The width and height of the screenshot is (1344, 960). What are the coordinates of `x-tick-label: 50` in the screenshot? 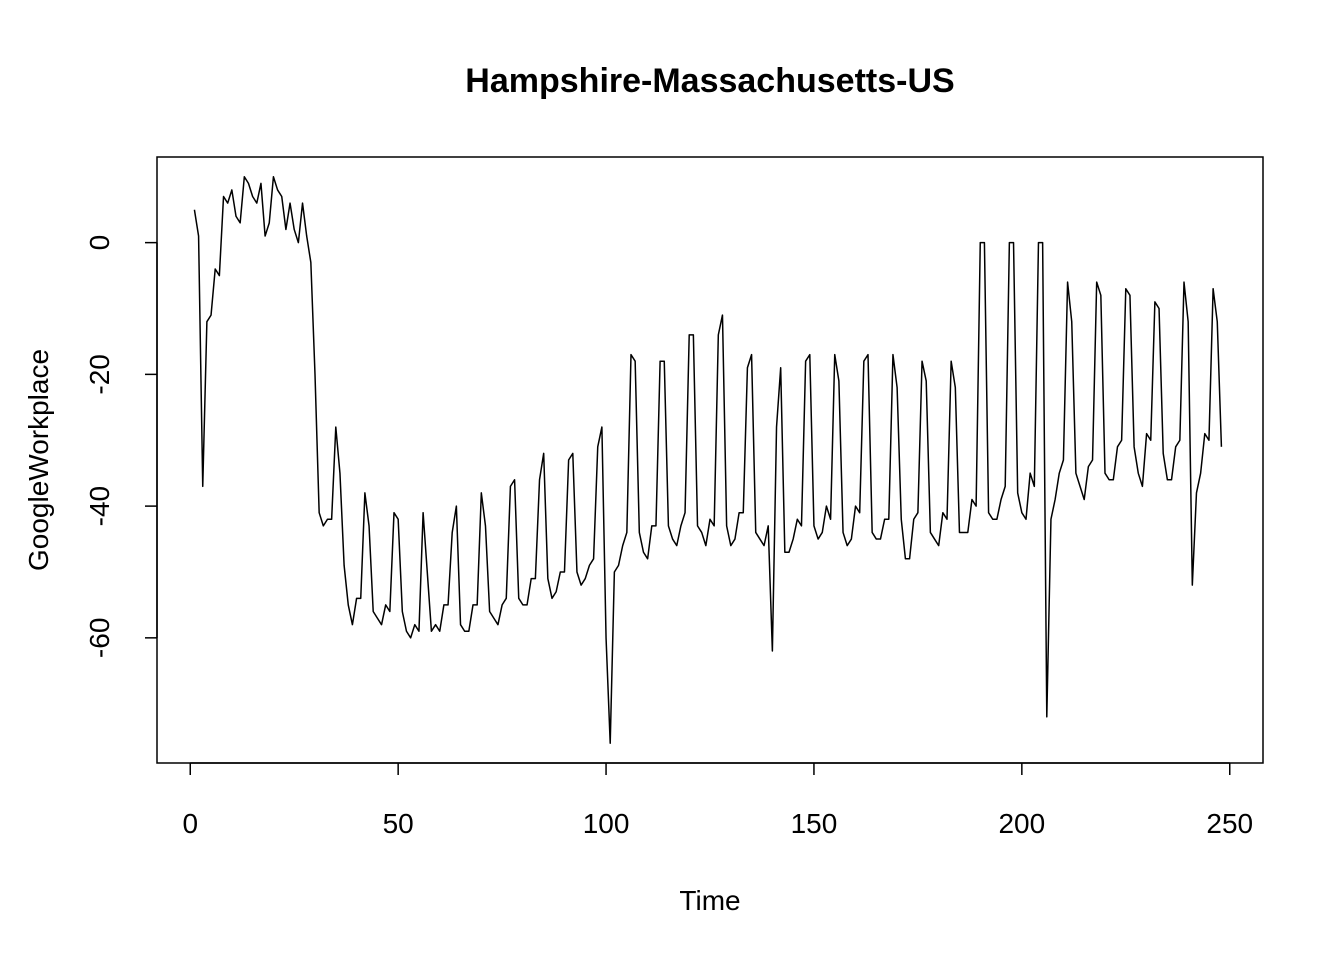 It's located at (398, 823).